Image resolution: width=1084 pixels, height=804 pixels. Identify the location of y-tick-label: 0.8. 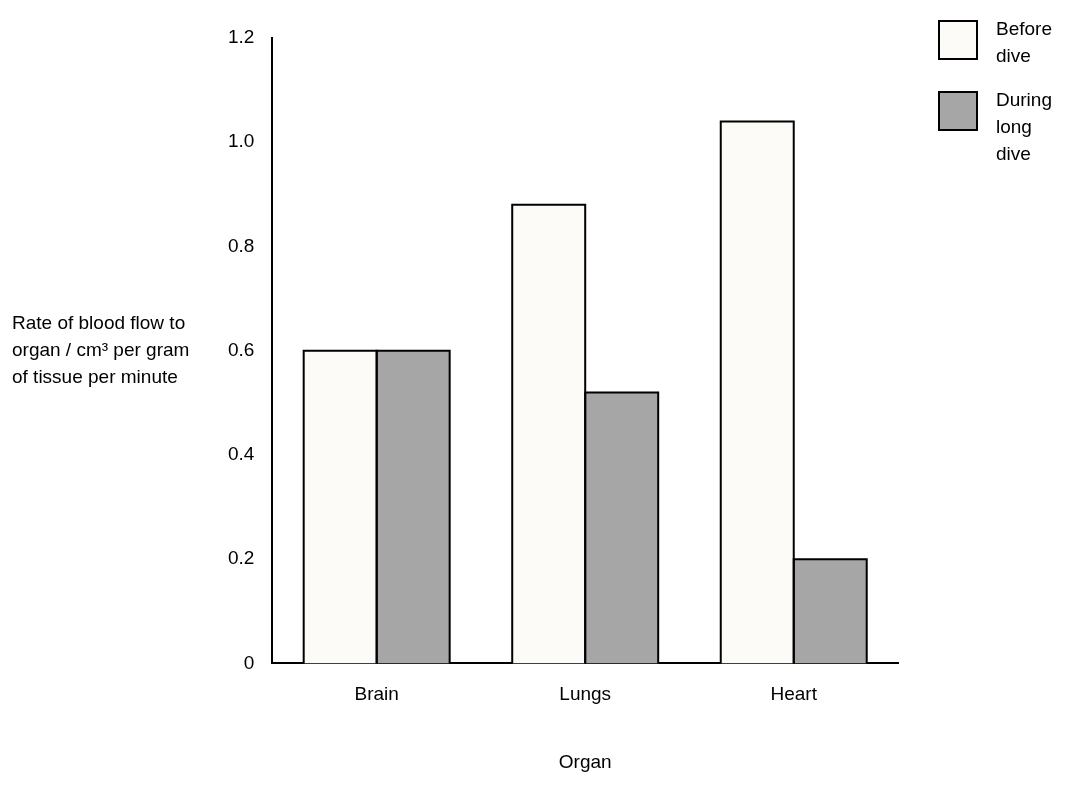
(241, 245).